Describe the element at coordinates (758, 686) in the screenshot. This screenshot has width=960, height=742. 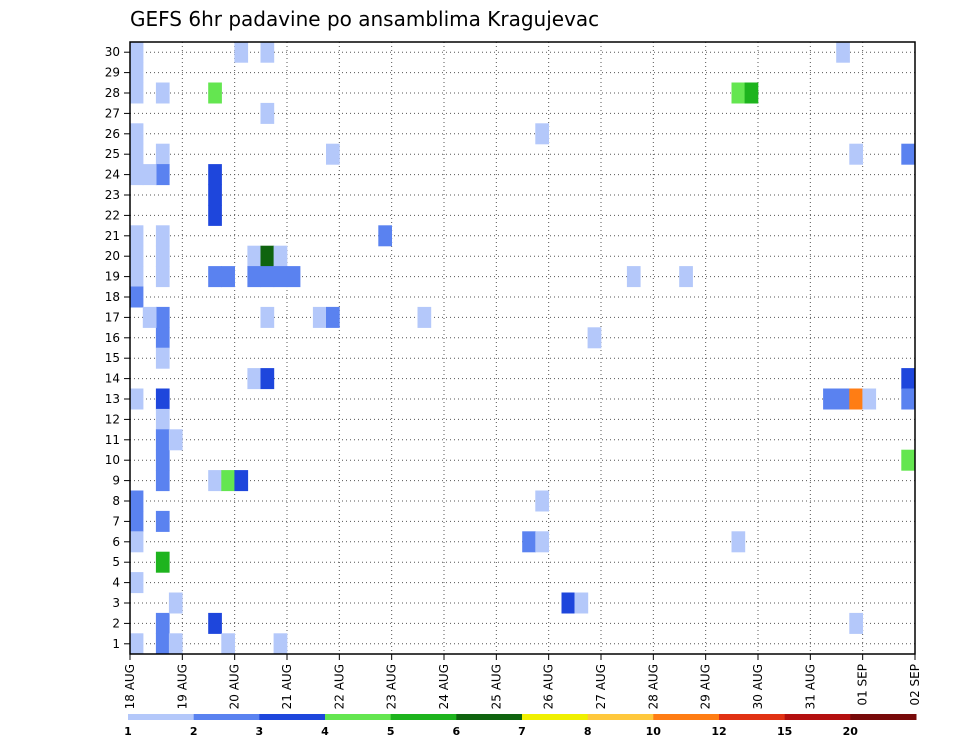
I see `x-tick-label: 30 AUG` at that location.